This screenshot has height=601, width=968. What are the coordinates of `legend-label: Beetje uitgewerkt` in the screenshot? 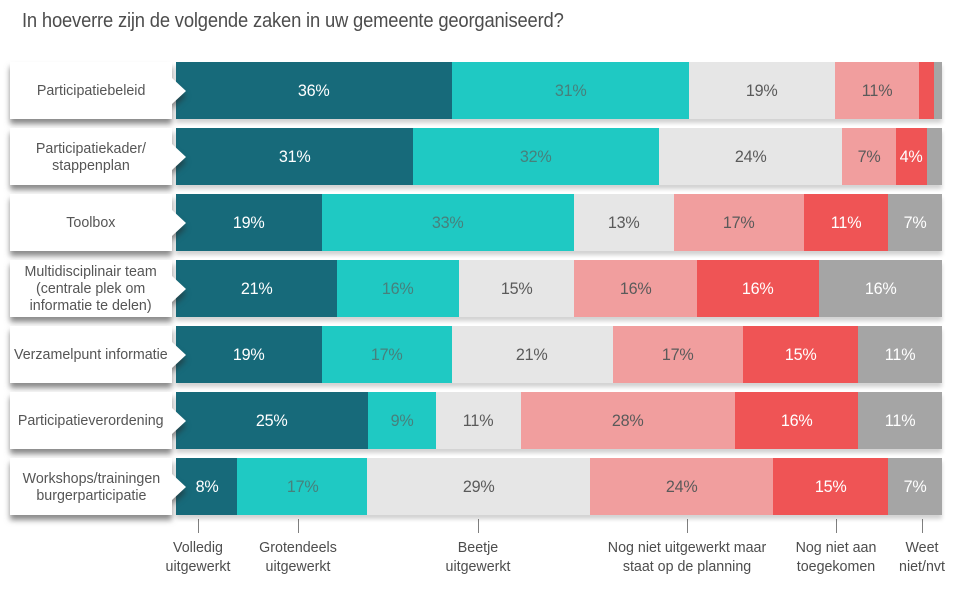 It's located at (478, 557).